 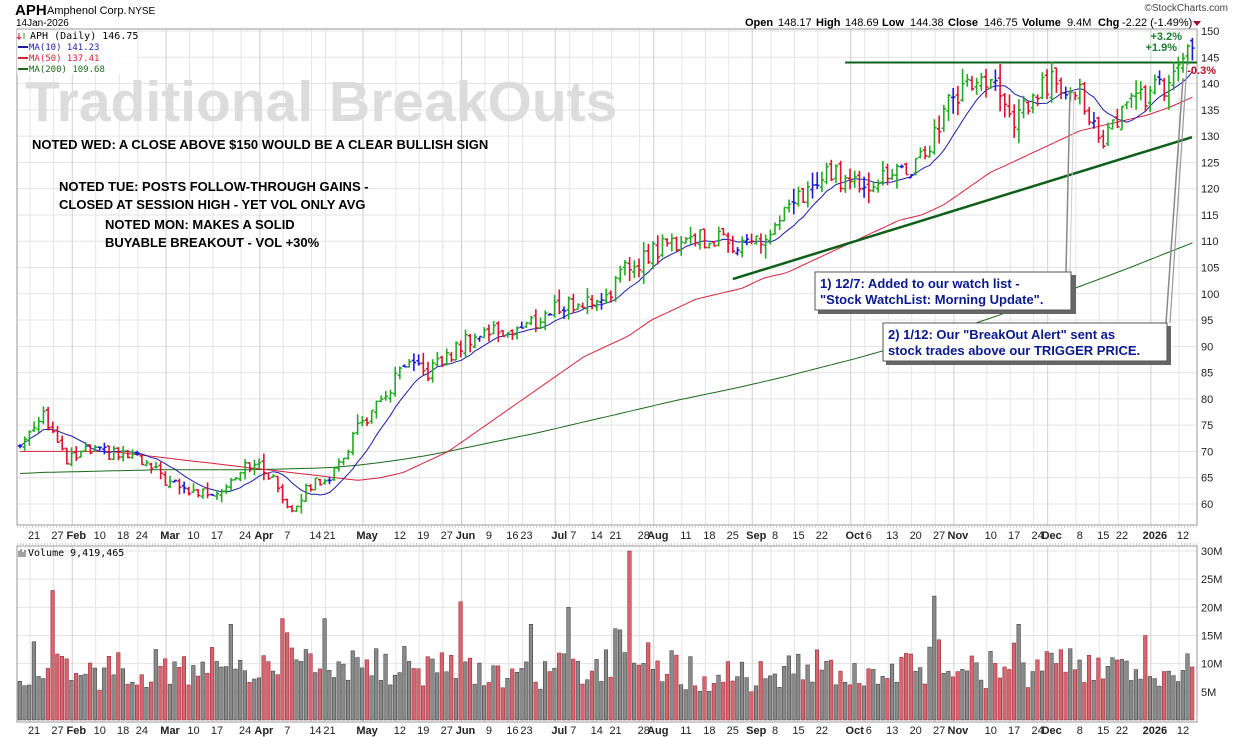 What do you see at coordinates (1157, 23) in the screenshot?
I see `change-value: -2.22 (-1.49%)` at bounding box center [1157, 23].